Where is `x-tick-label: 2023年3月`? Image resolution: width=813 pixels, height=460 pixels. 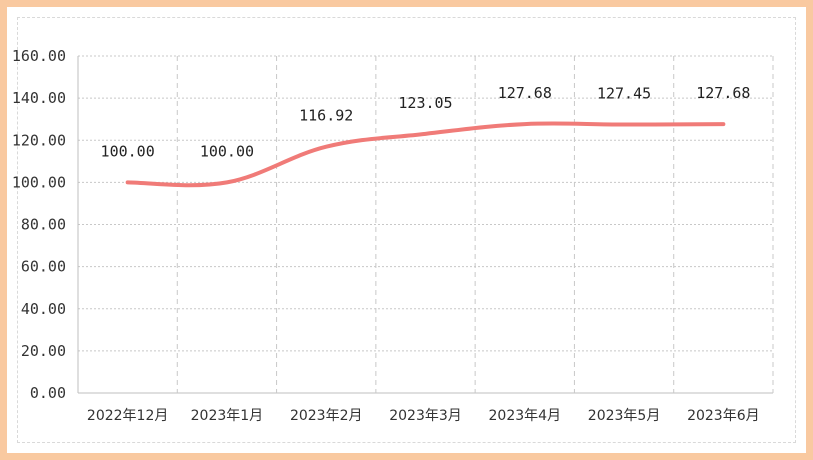
x-tick-label: 2023年3月 is located at coordinates (425, 416).